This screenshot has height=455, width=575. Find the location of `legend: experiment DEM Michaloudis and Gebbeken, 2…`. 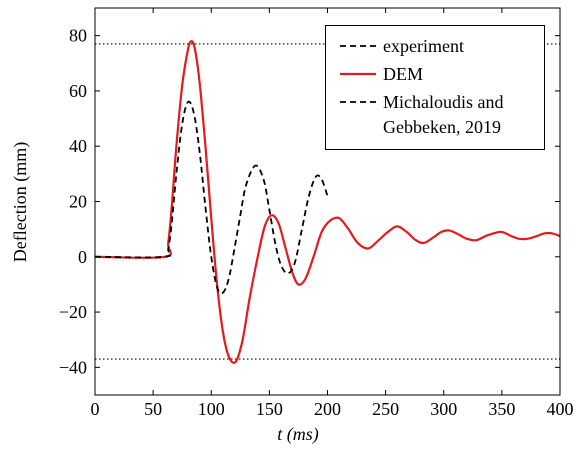

legend: experiment DEM Michaloudis and Gebbeken, 2… is located at coordinates (435, 87).